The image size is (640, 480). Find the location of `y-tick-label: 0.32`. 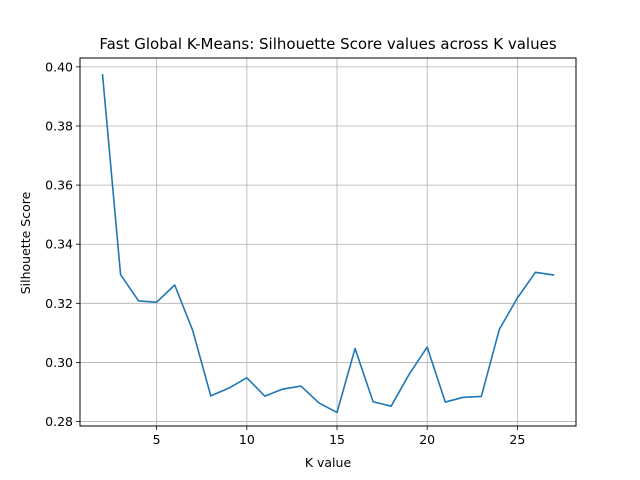

y-tick-label: 0.32 is located at coordinates (59, 303).